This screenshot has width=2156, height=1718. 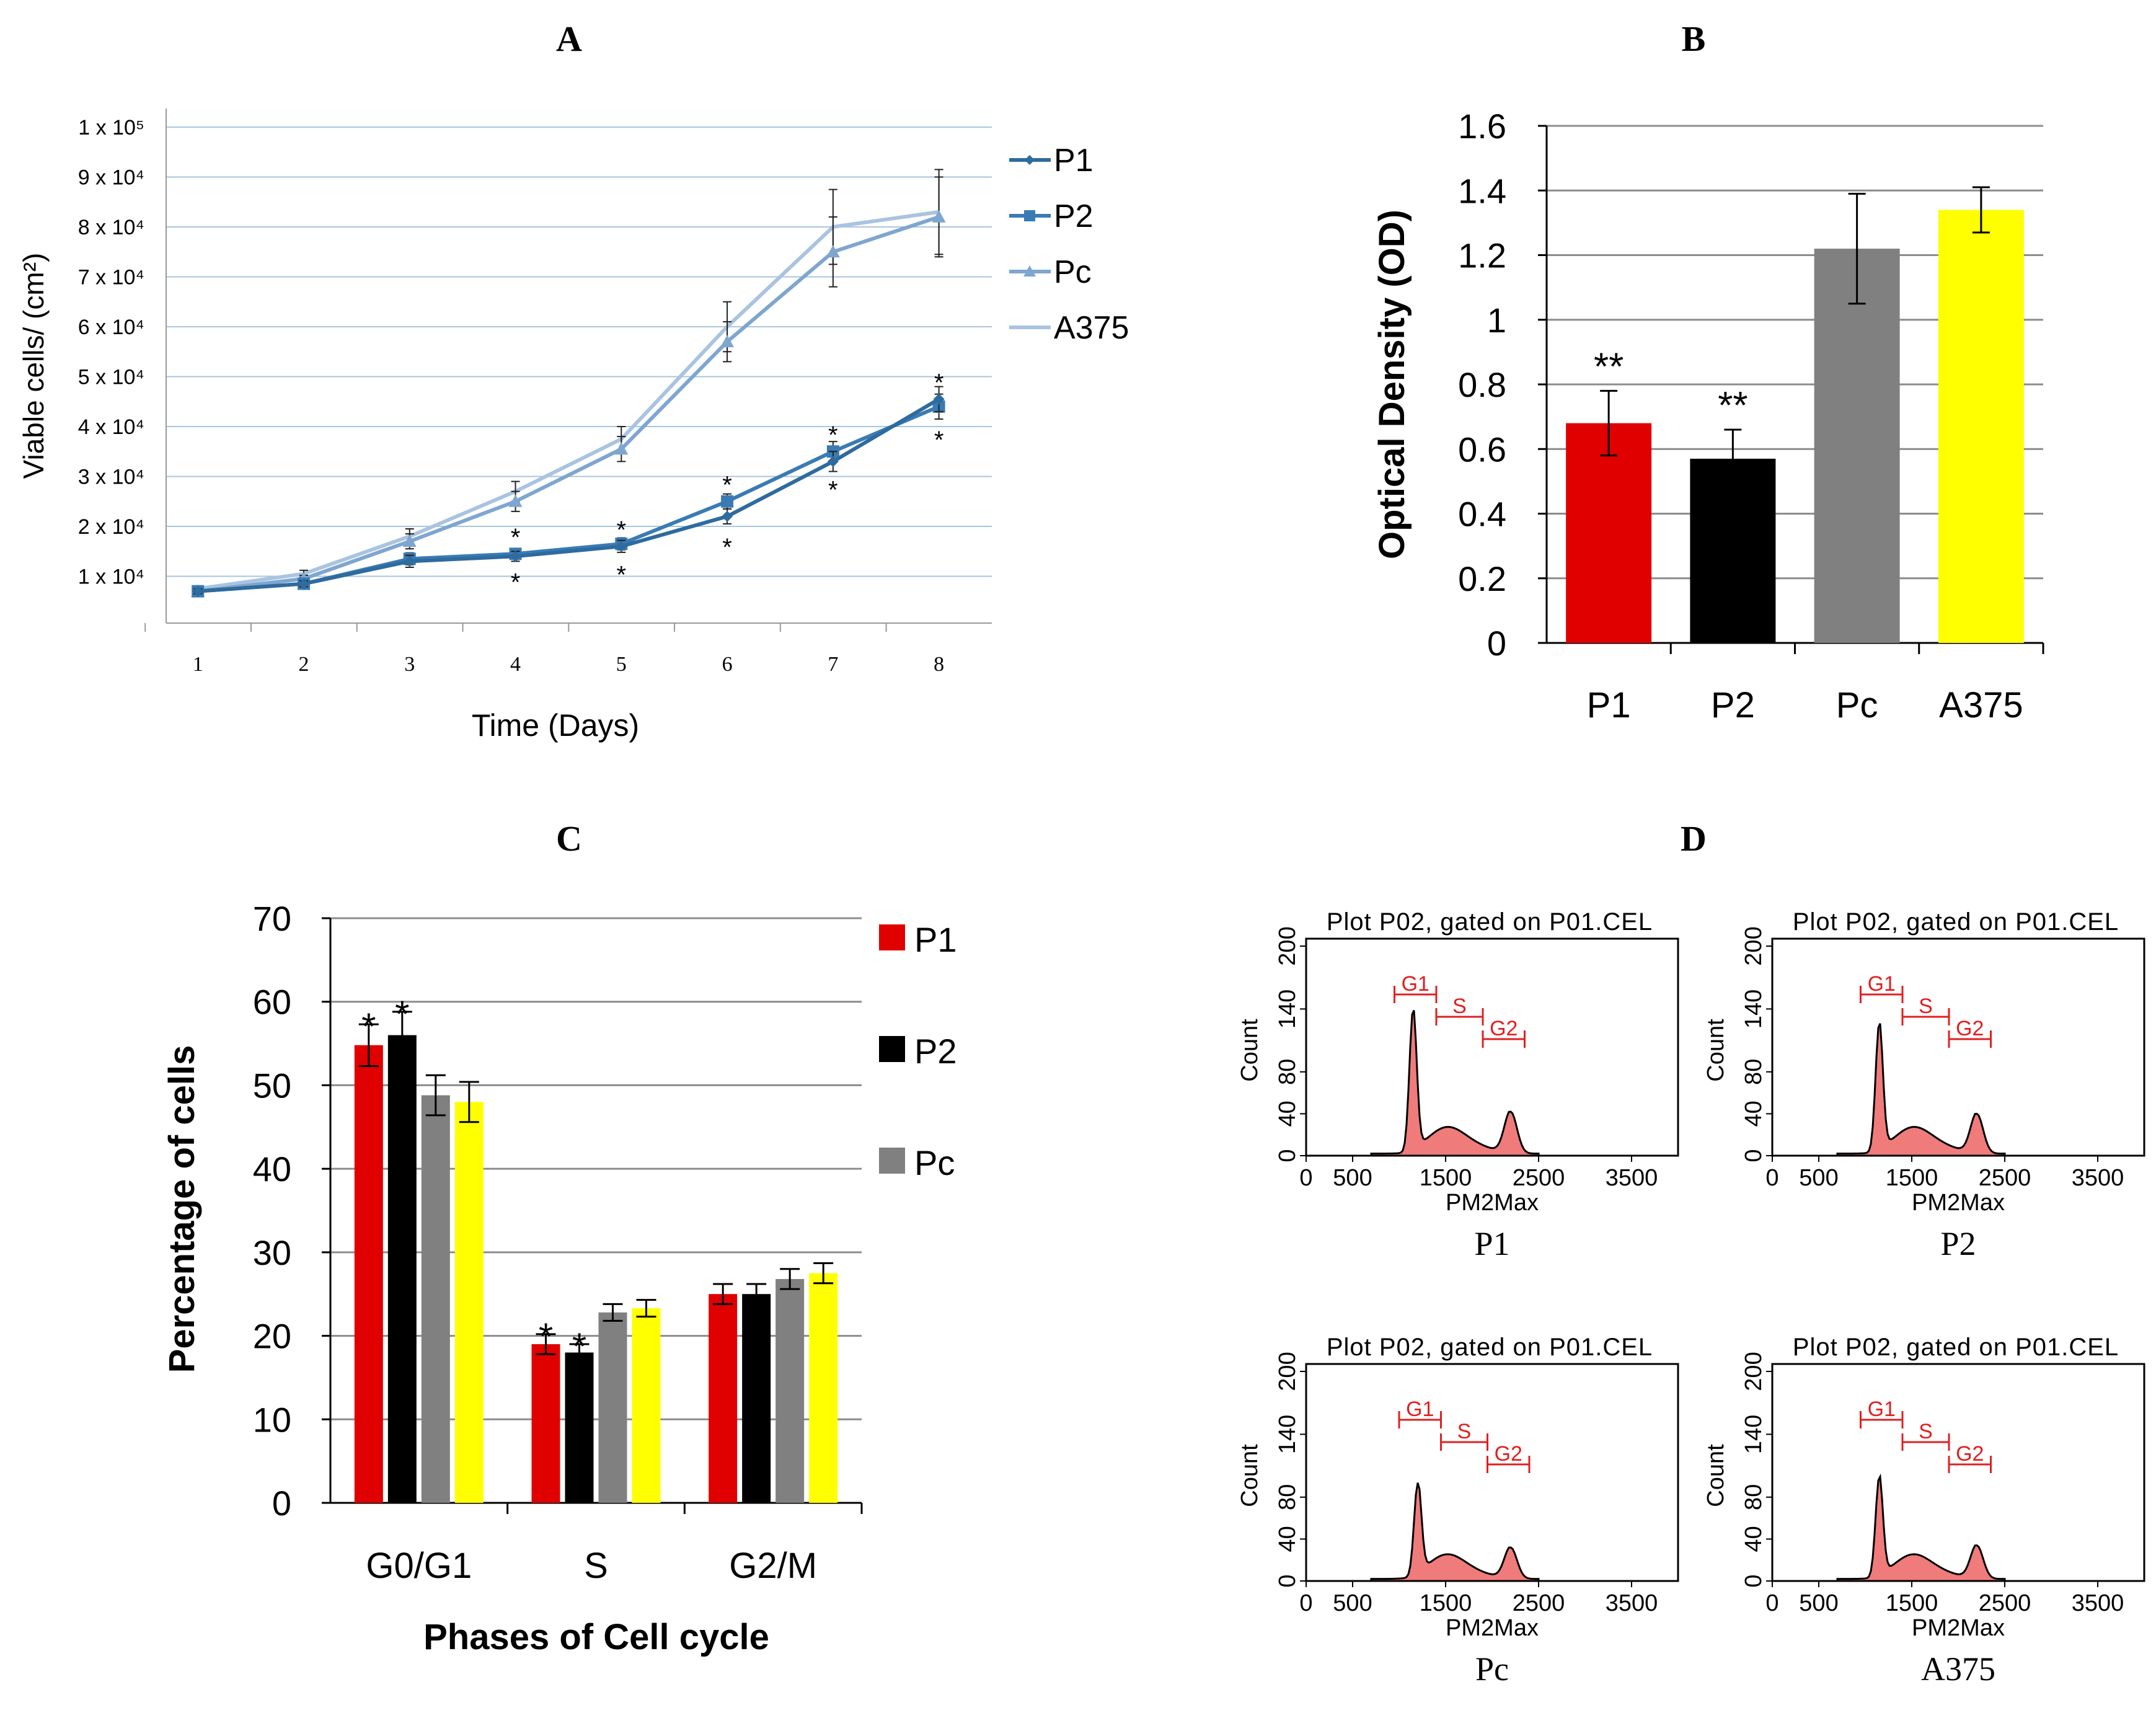 I want to click on bar-P2-G2M, so click(x=757, y=1398).